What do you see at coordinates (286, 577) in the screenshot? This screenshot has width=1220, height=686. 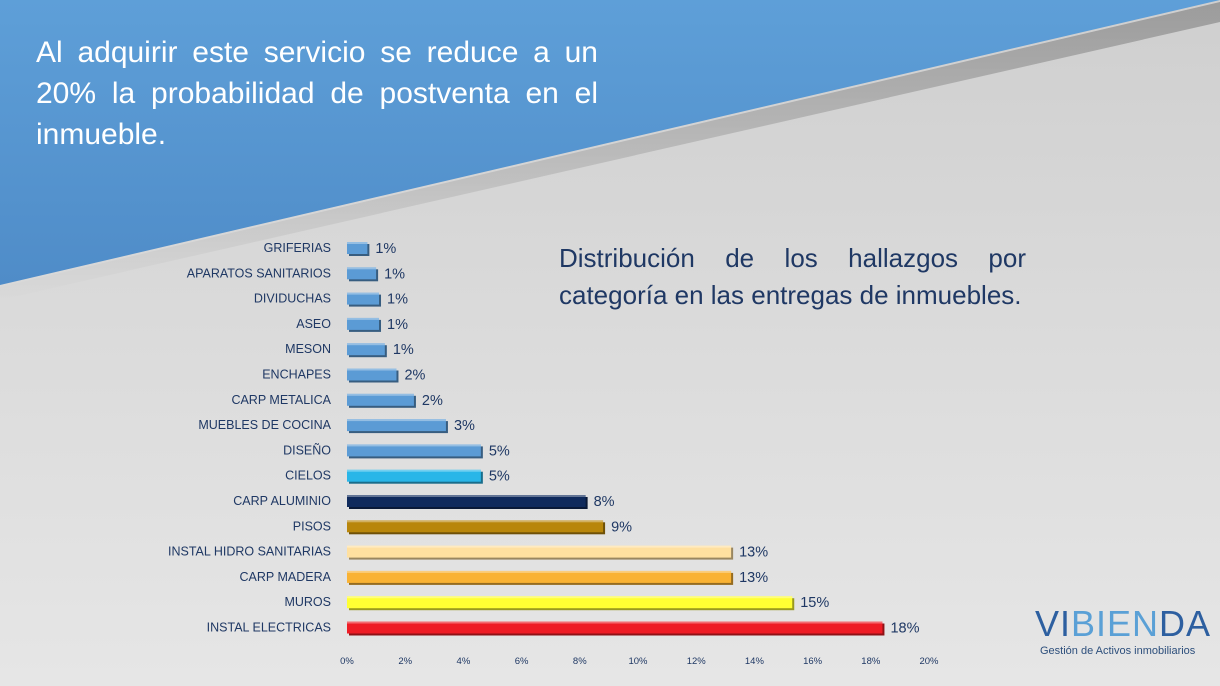 I see `category-label: CARP MADERA` at bounding box center [286, 577].